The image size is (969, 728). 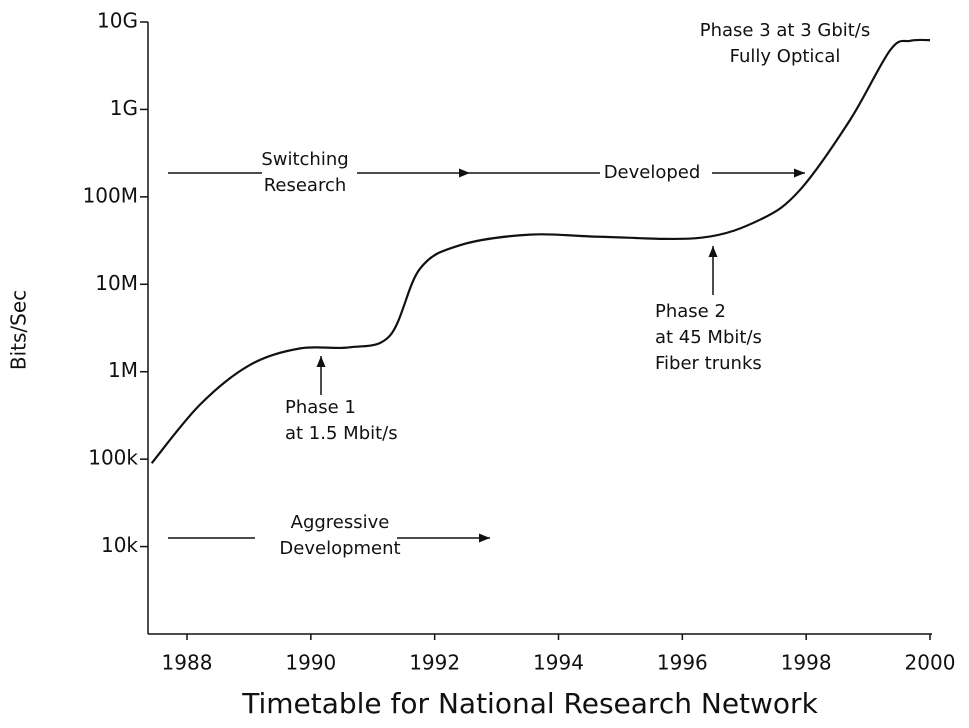 I want to click on annotation: Developed, so click(x=652, y=172).